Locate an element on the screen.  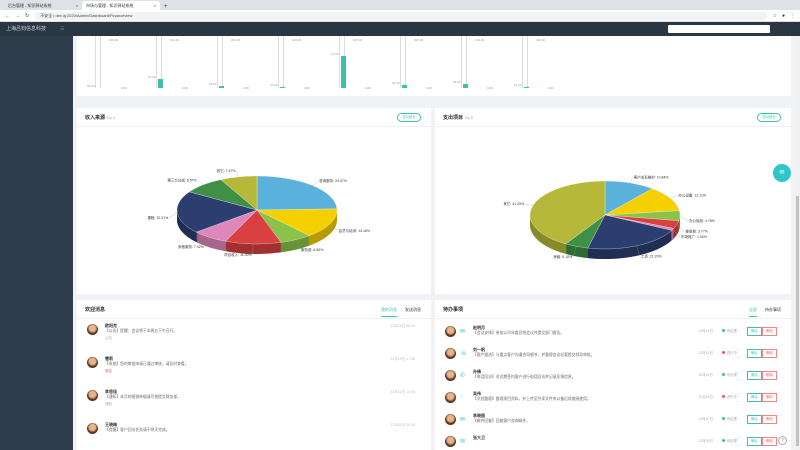
expense-period-button: 当月统计 is located at coordinates (769, 117).